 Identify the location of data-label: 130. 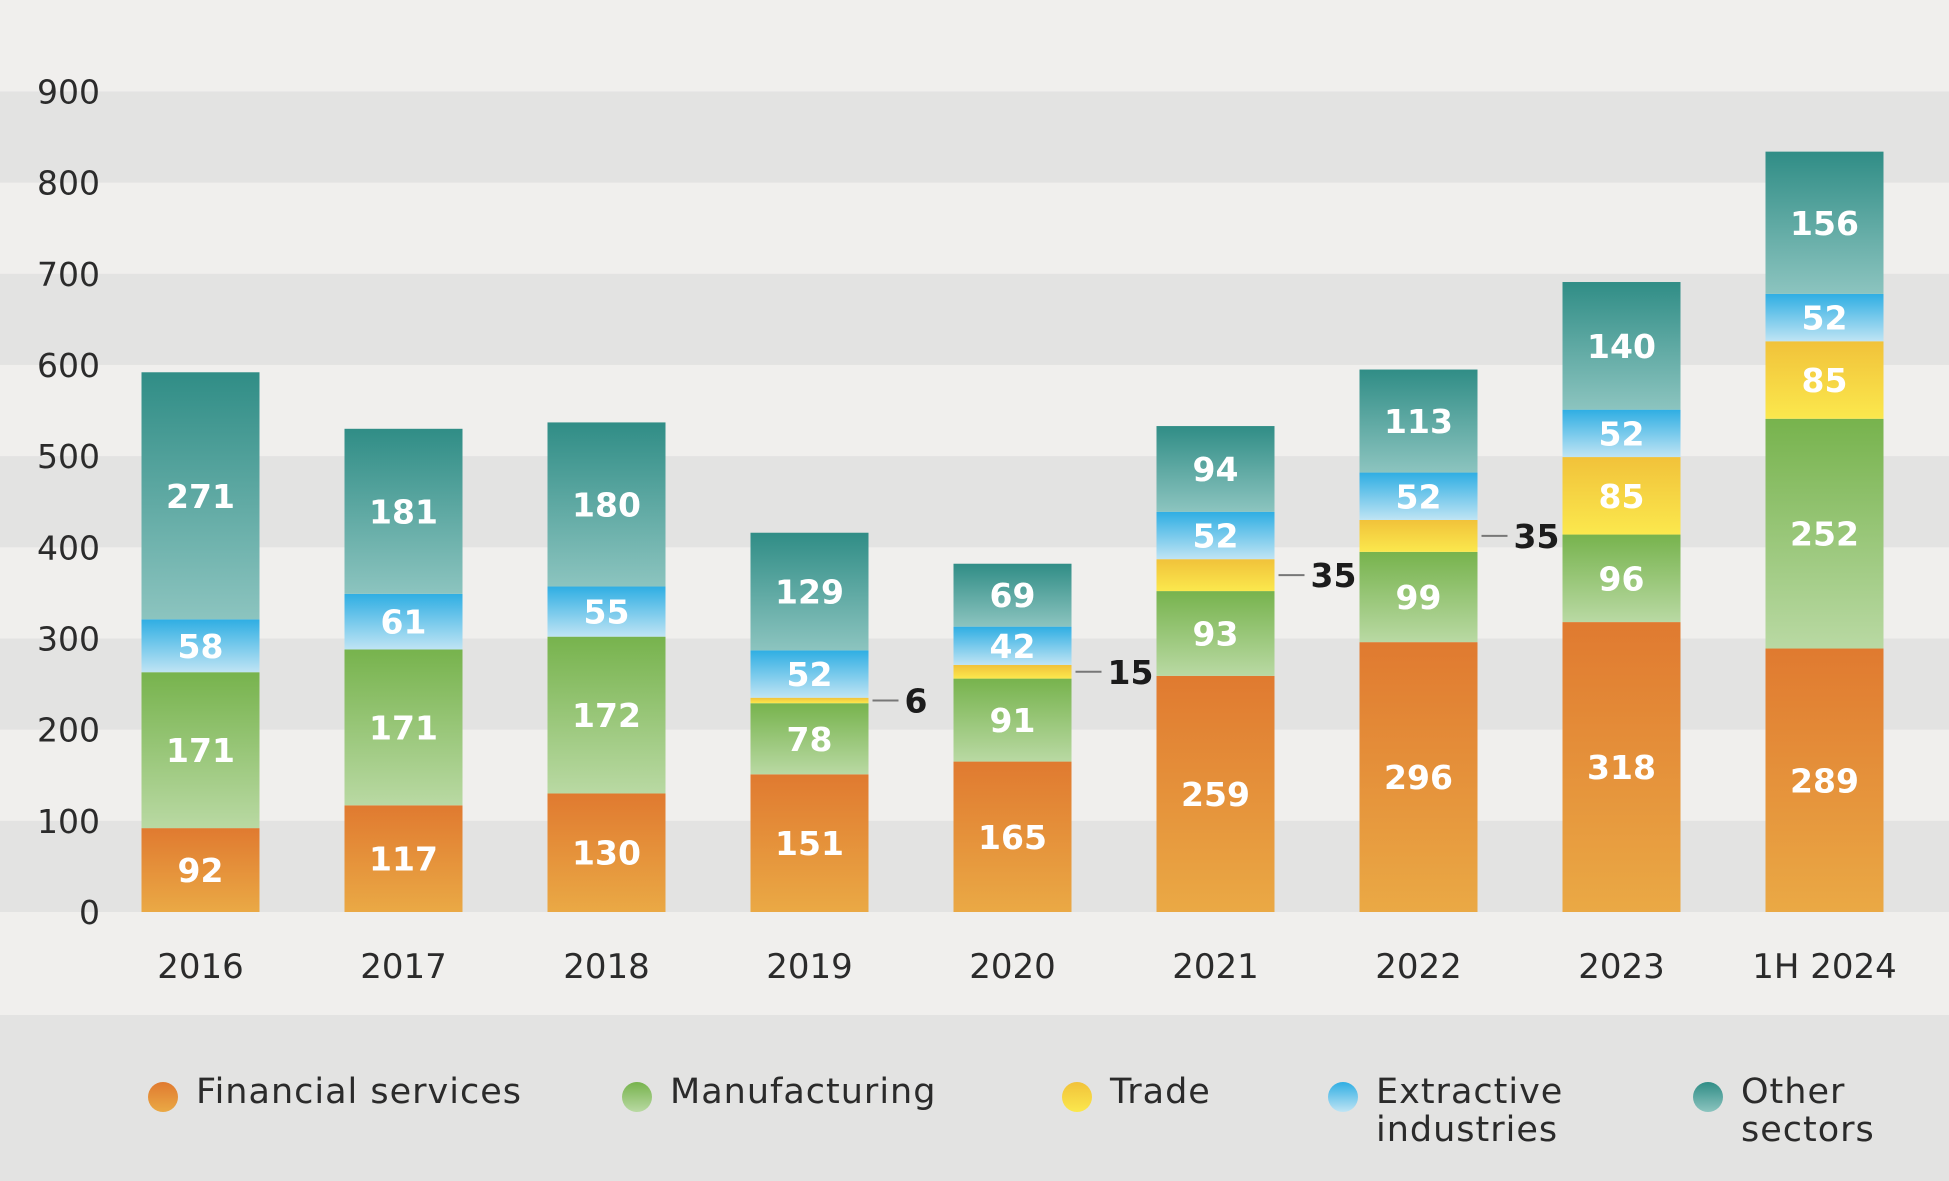
(606, 853).